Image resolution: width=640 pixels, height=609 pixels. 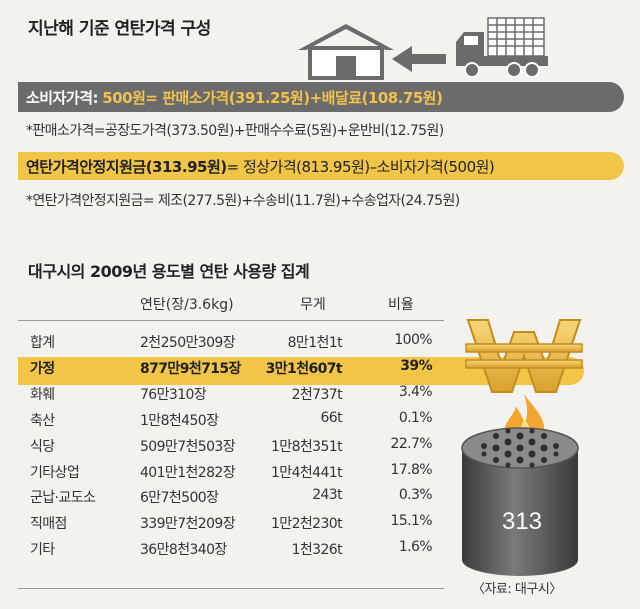 I want to click on count-cell: 401만1천282장, so click(x=188, y=472).